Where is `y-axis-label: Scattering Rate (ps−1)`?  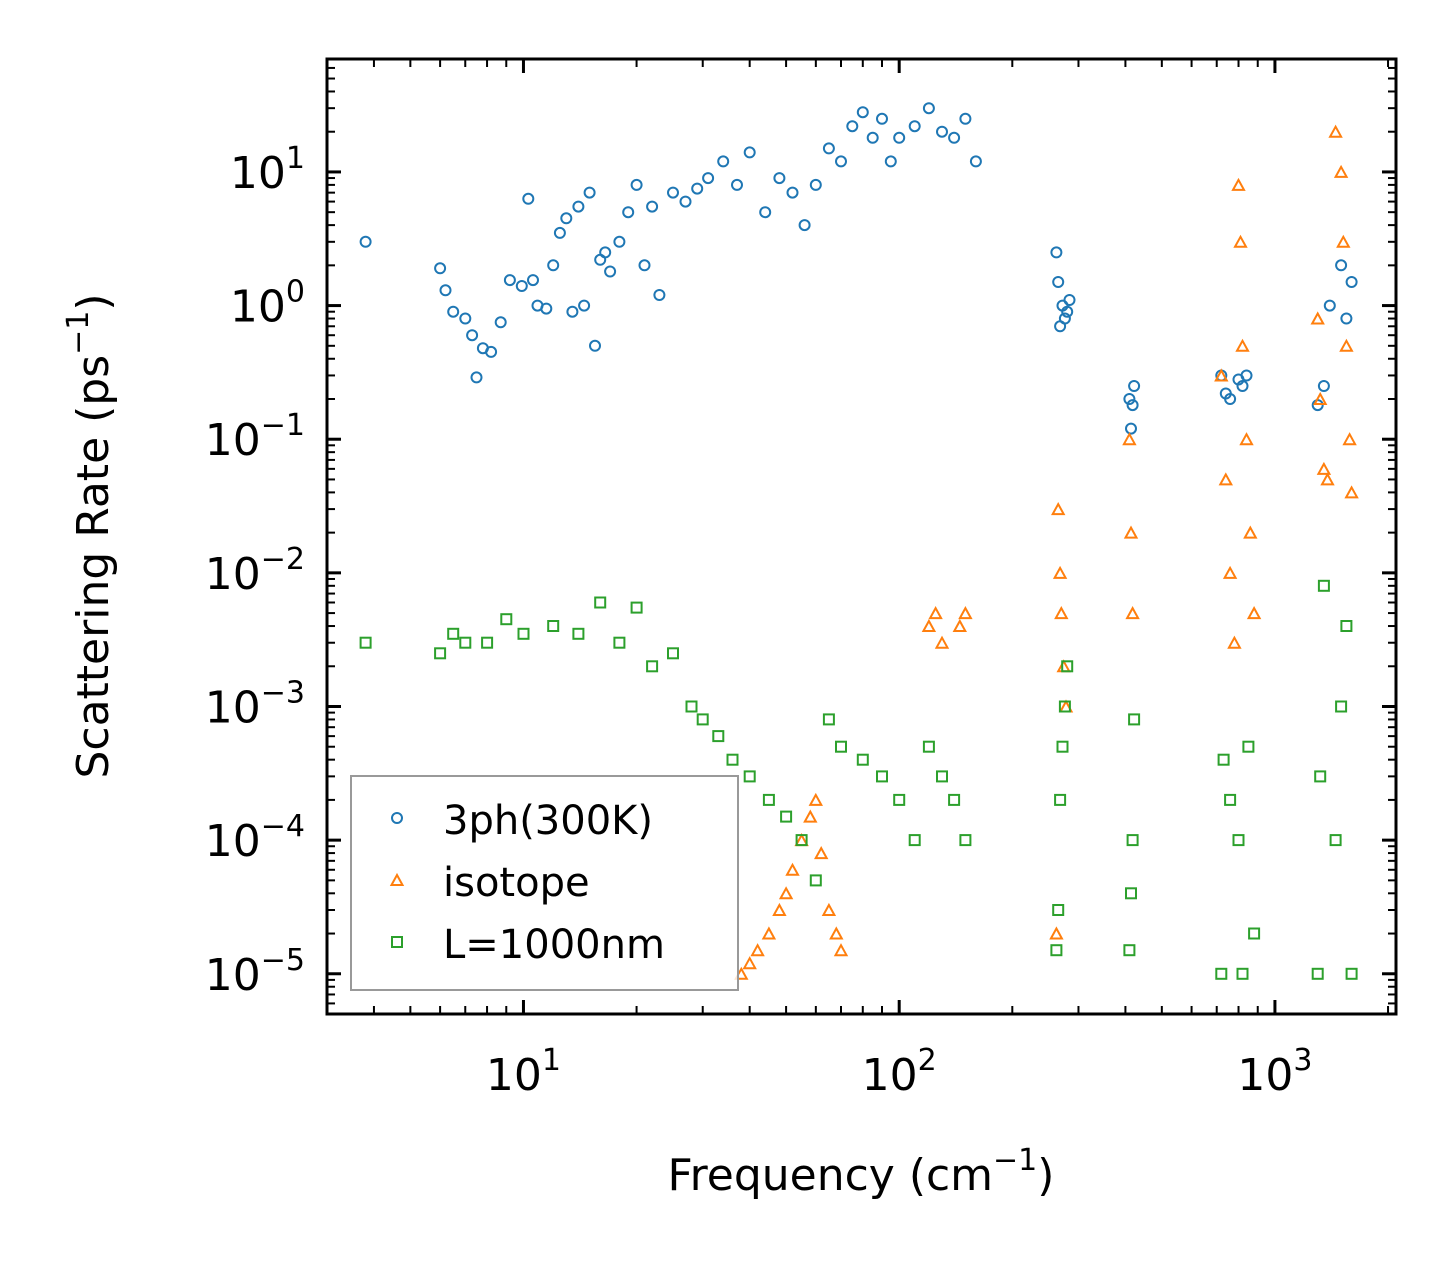 y-axis-label: Scattering Rate (ps−1) is located at coordinates (90, 535).